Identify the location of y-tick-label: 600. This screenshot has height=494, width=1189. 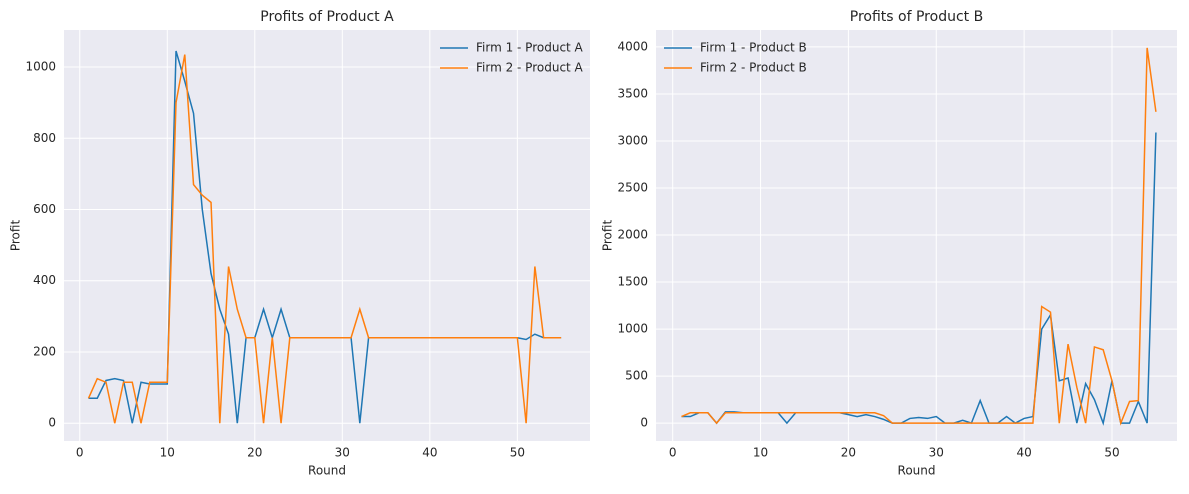
(44, 209).